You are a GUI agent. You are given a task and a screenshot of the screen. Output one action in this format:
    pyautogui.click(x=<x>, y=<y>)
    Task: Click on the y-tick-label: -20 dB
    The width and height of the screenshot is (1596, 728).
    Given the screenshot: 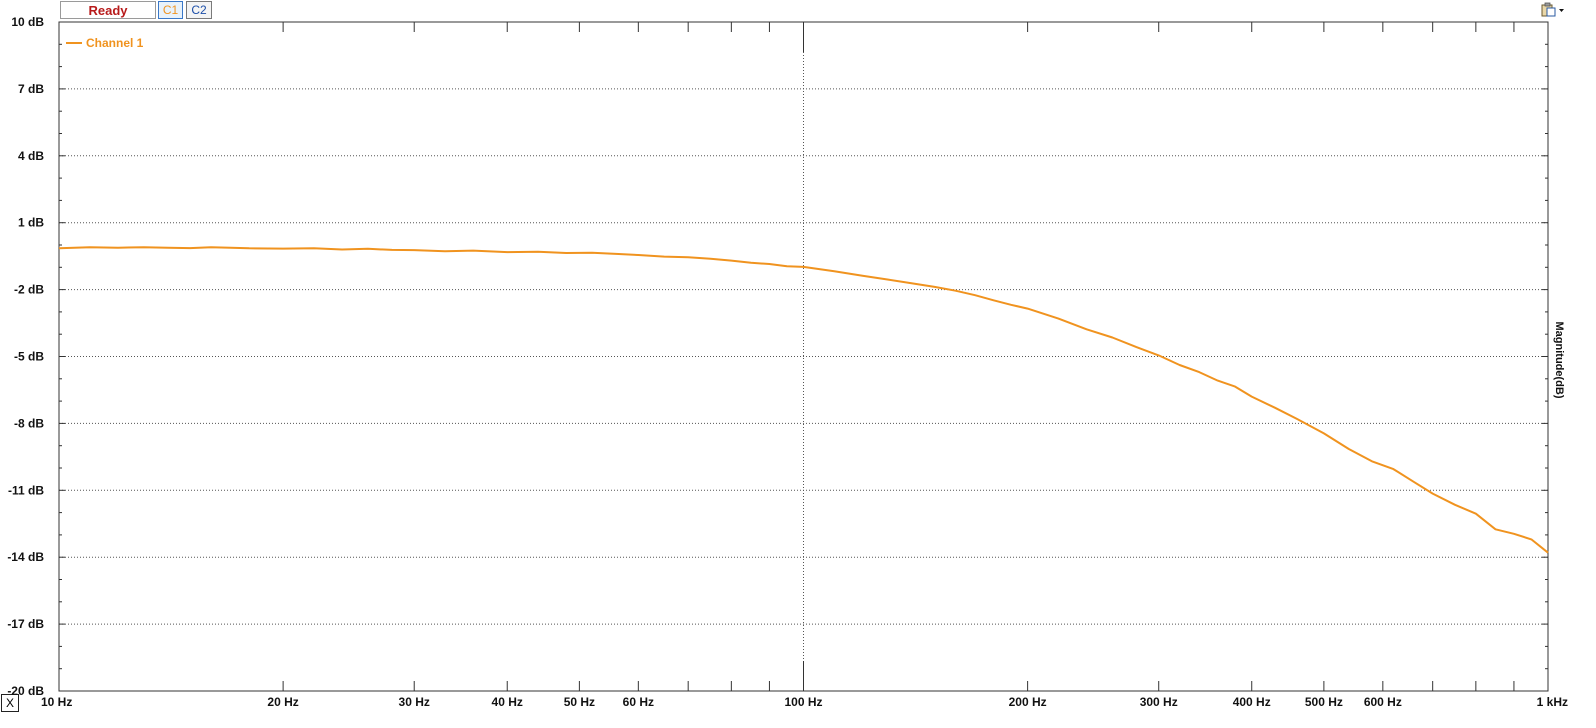 What is the action you would take?
    pyautogui.click(x=25, y=691)
    